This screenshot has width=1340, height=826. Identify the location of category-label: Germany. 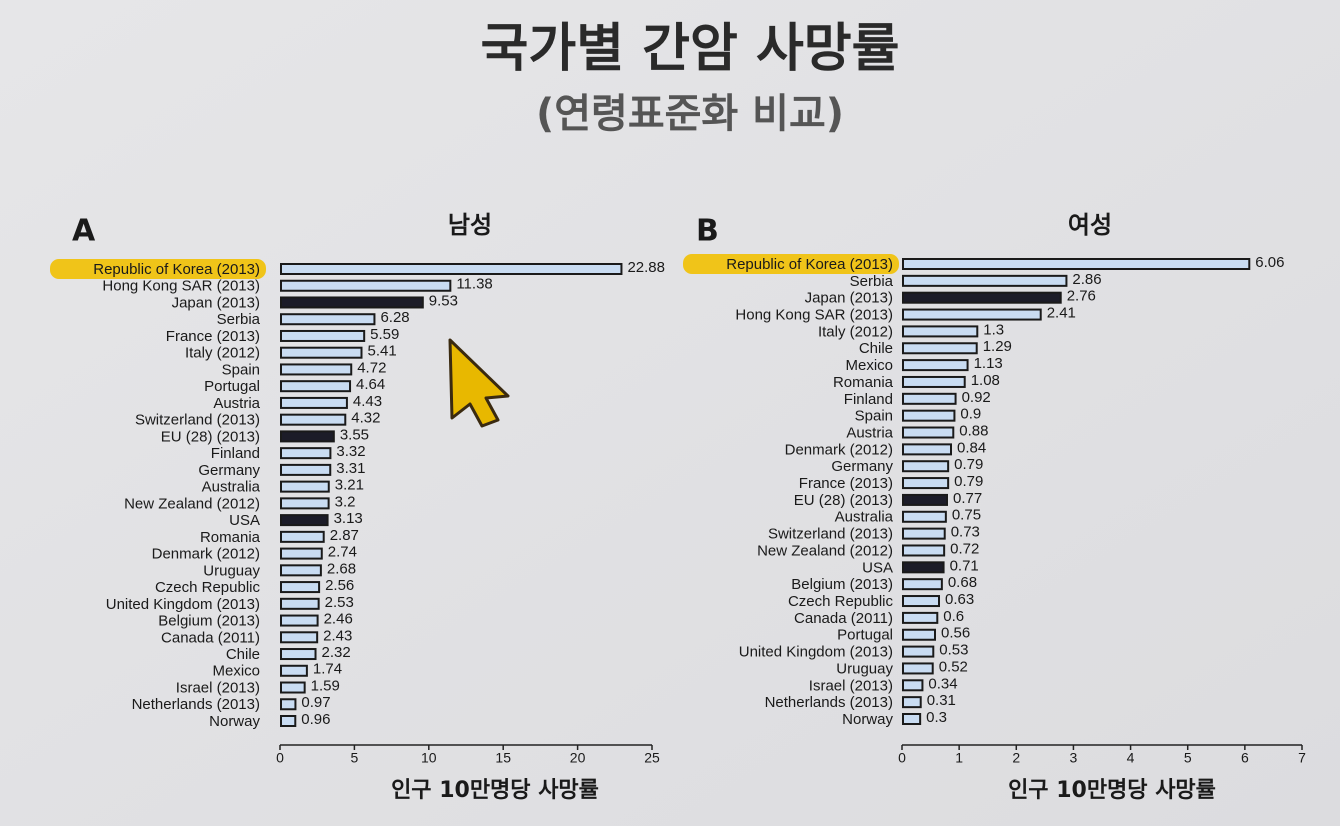
(862, 466).